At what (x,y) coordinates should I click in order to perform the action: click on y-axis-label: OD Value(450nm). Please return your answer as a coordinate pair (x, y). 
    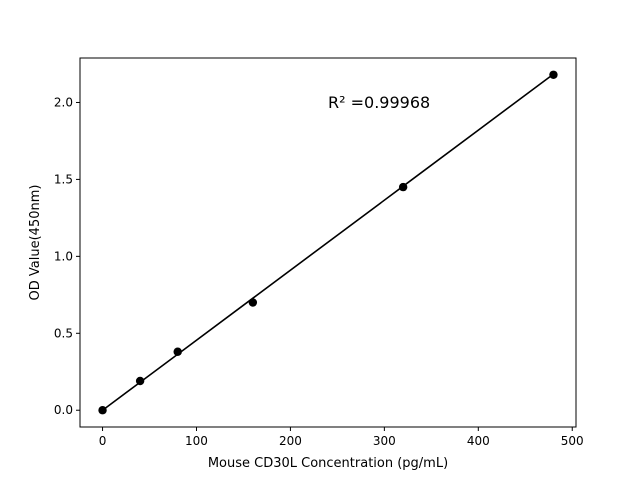
    Looking at the image, I should click on (35, 243).